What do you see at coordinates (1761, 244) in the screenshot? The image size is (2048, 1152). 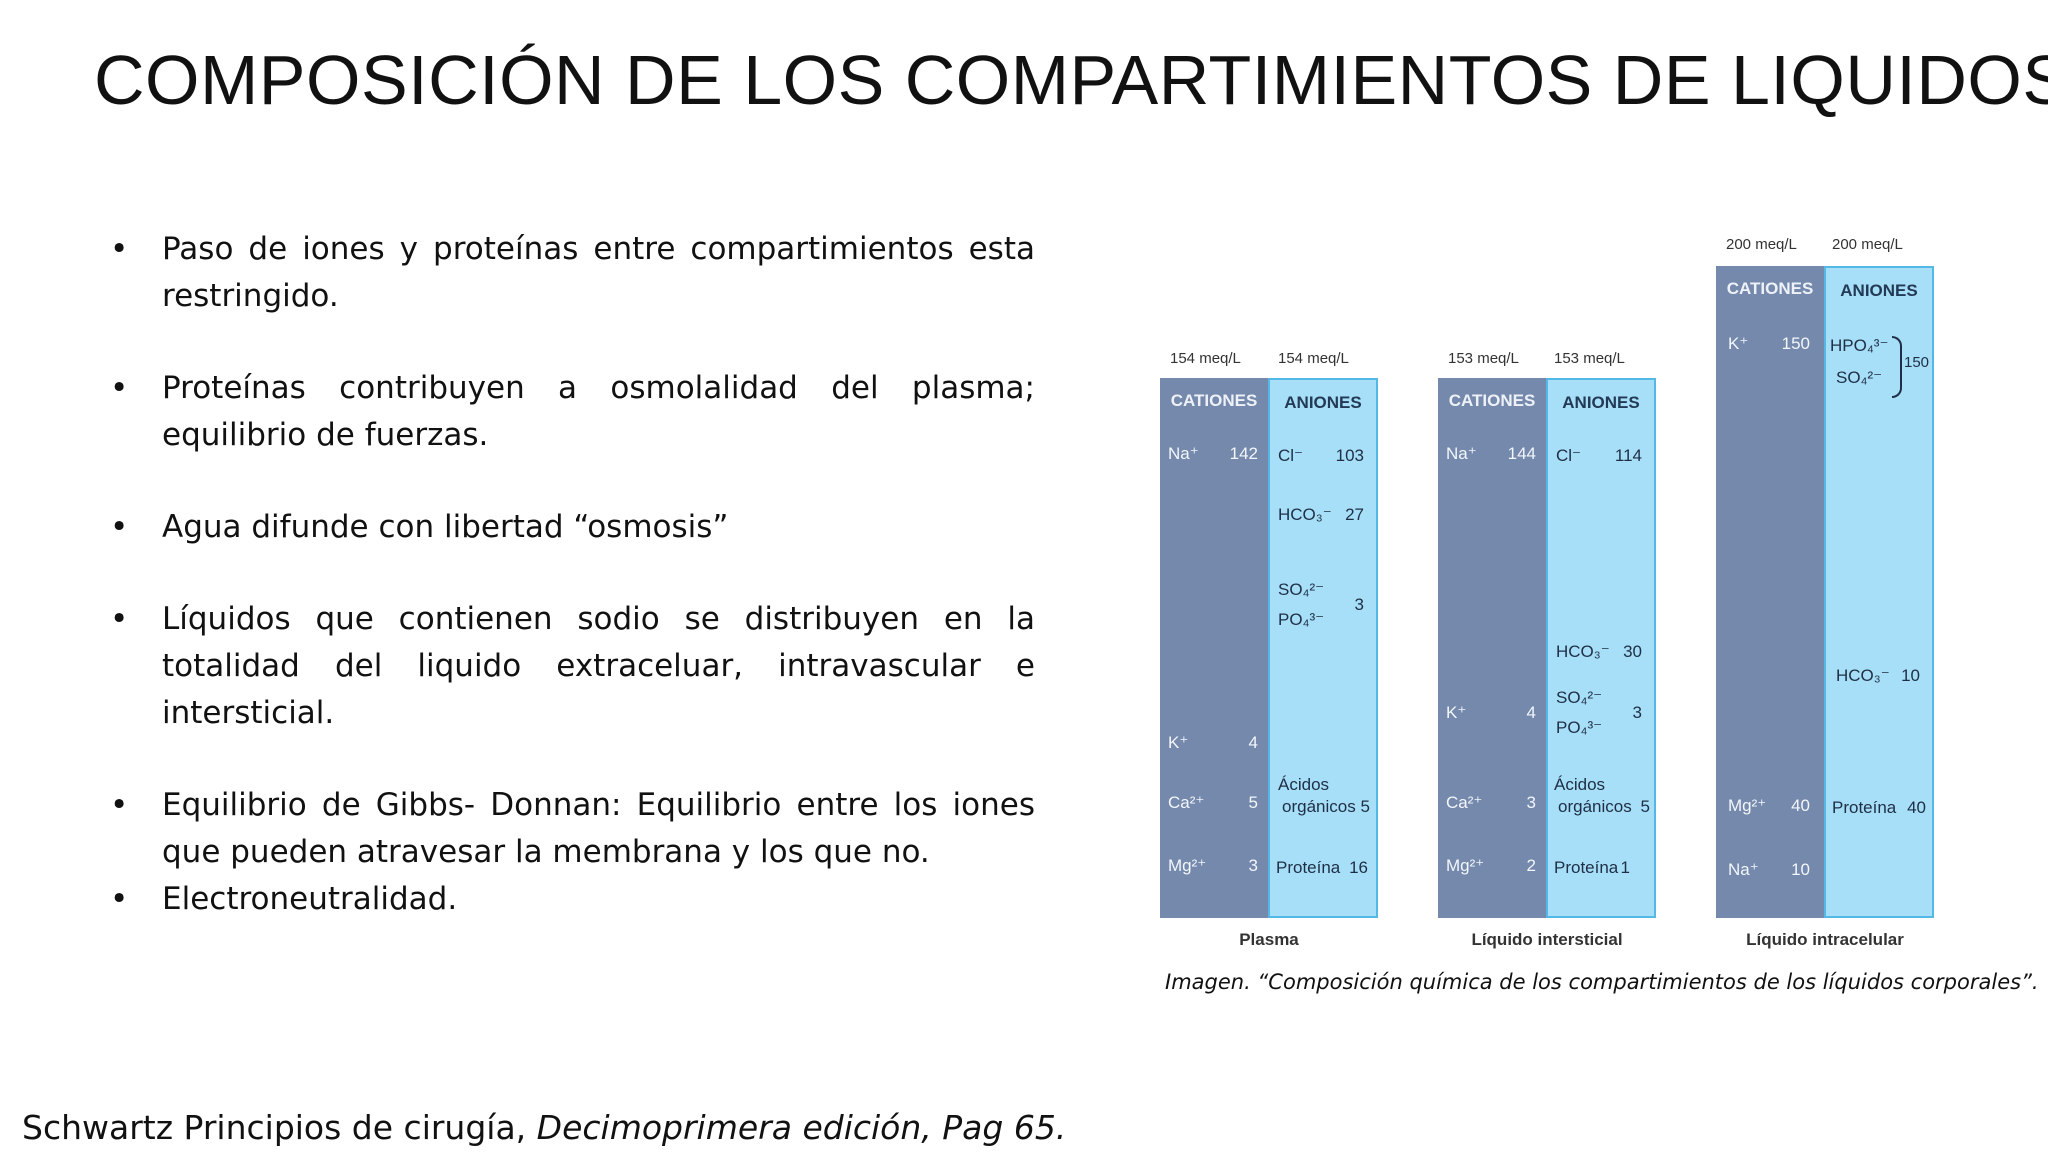 I see `intracellular-cation-total: 200 meq/L` at bounding box center [1761, 244].